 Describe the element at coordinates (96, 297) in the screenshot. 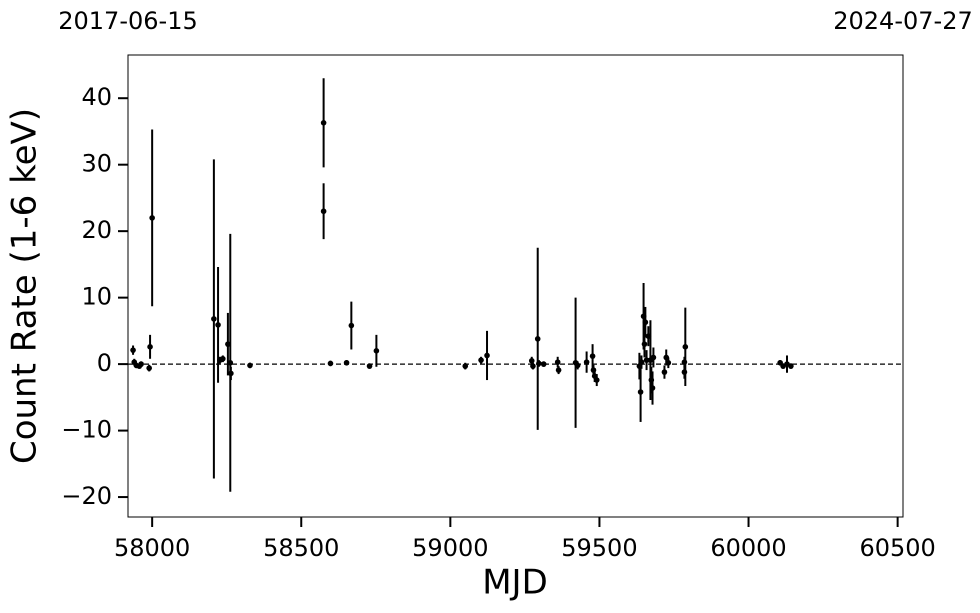

I see `y-tick-label: 10` at that location.